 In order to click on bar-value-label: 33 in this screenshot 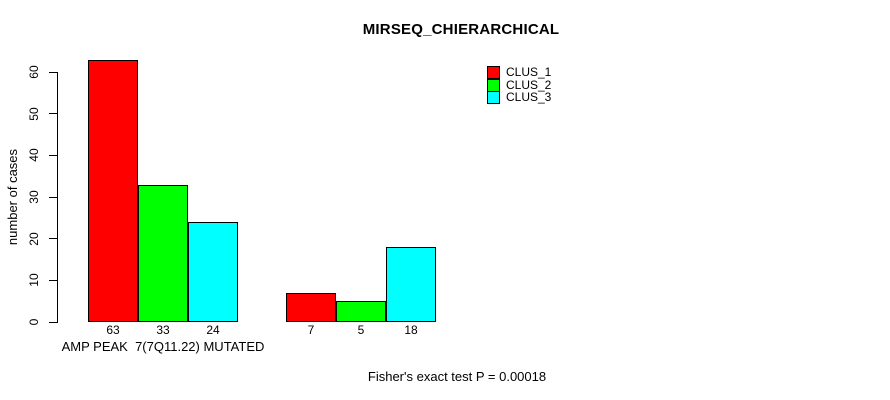, I will do `click(163, 330)`.